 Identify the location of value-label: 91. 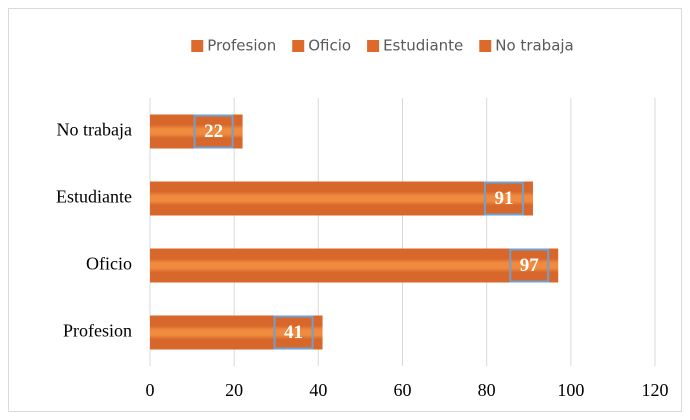
(503, 198).